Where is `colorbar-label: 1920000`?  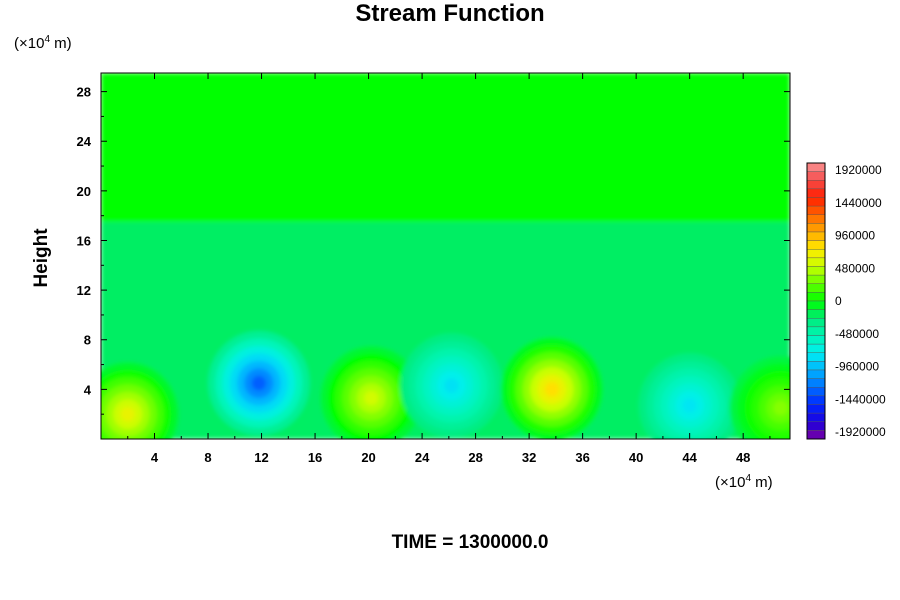
colorbar-label: 1920000 is located at coordinates (858, 170).